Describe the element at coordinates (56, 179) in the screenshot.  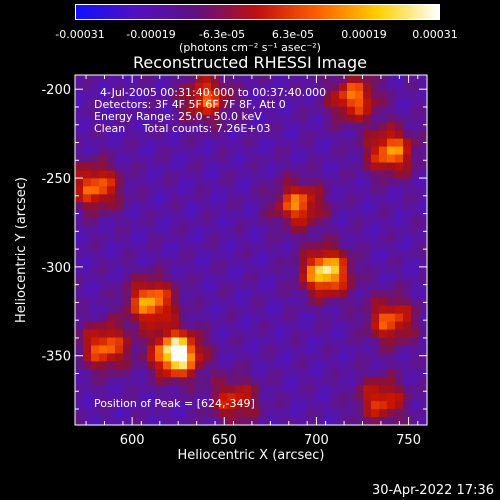
I see `y-tick-label: -250` at that location.